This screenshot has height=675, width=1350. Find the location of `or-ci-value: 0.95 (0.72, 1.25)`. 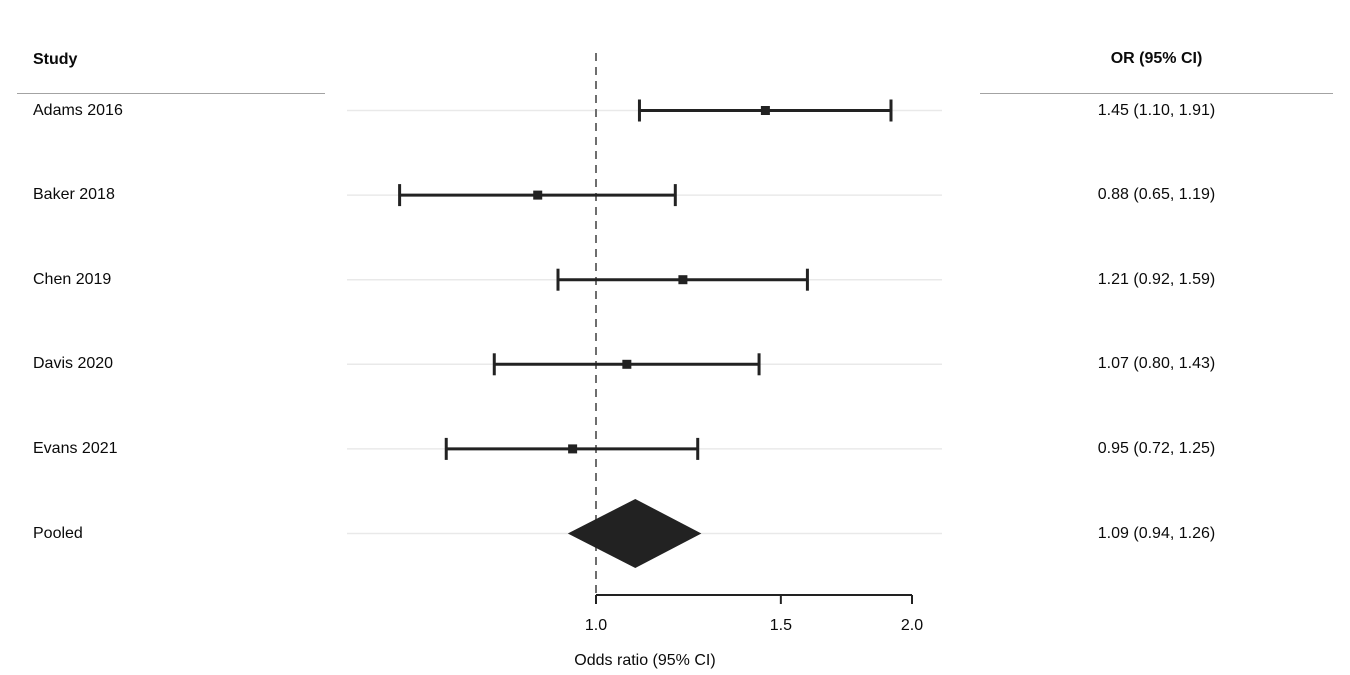

or-ci-value: 0.95 (0.72, 1.25) is located at coordinates (1156, 448).